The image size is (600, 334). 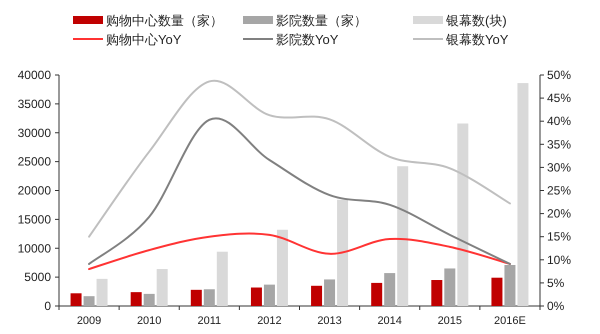 What do you see at coordinates (35, 248) in the screenshot?
I see `y-tick-label: 10000` at bounding box center [35, 248].